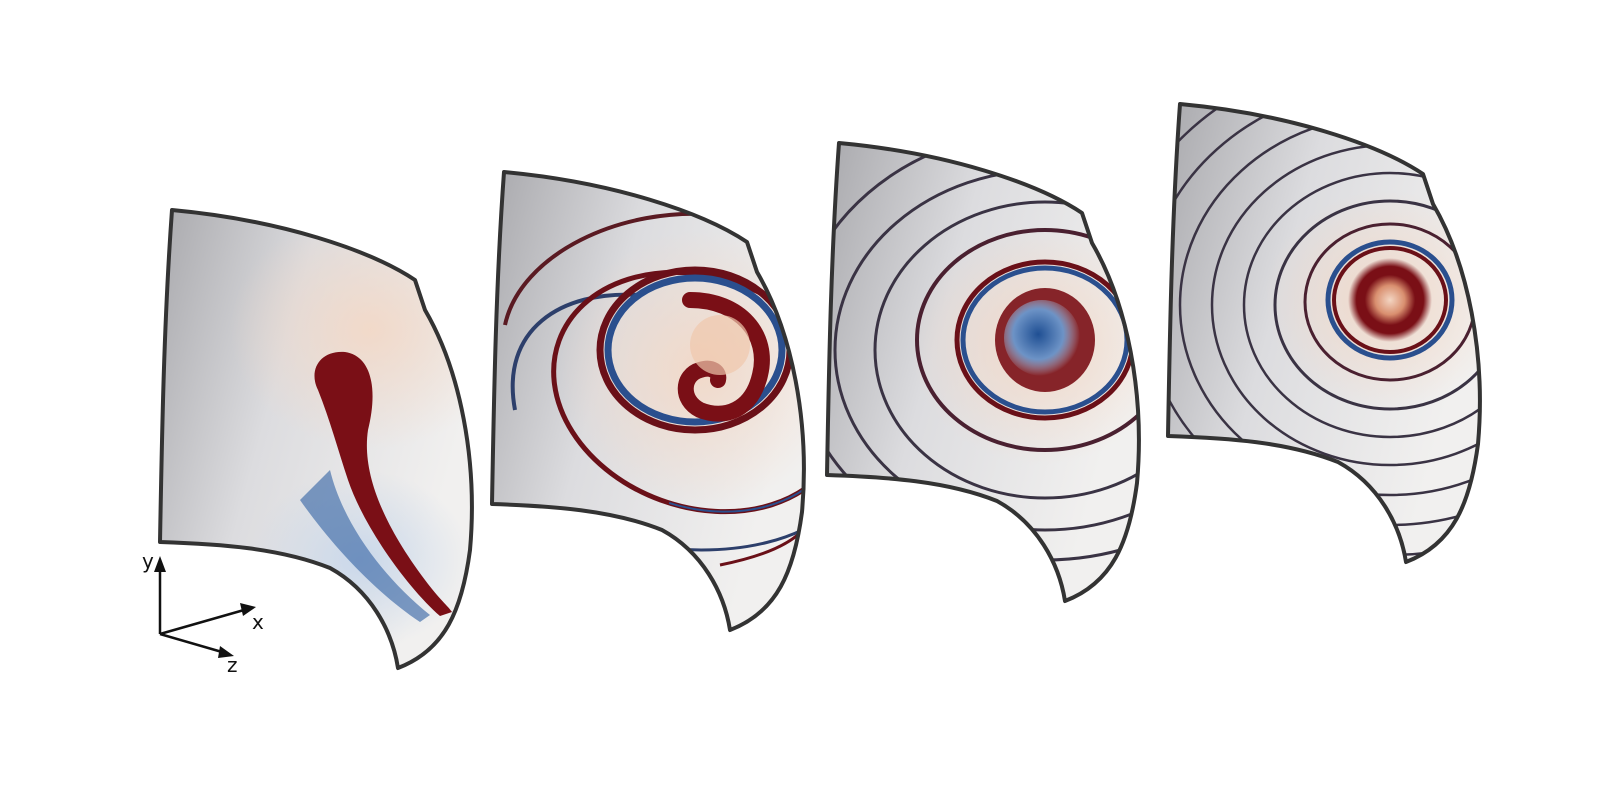 Image resolution: width=1600 pixels, height=800 pixels. I want to click on axis-label-z: z, so click(232, 665).